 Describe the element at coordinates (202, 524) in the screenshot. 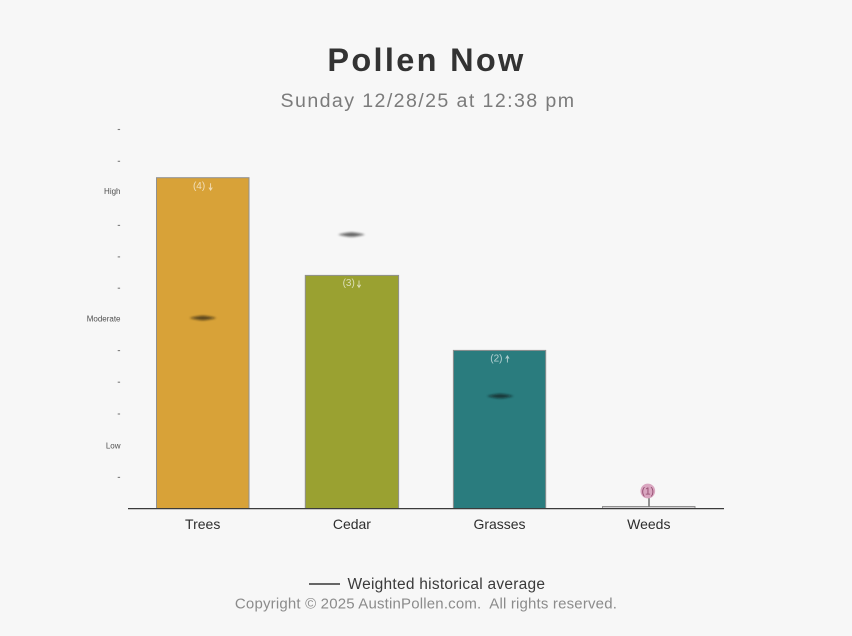

I see `svg-text: Trees` at that location.